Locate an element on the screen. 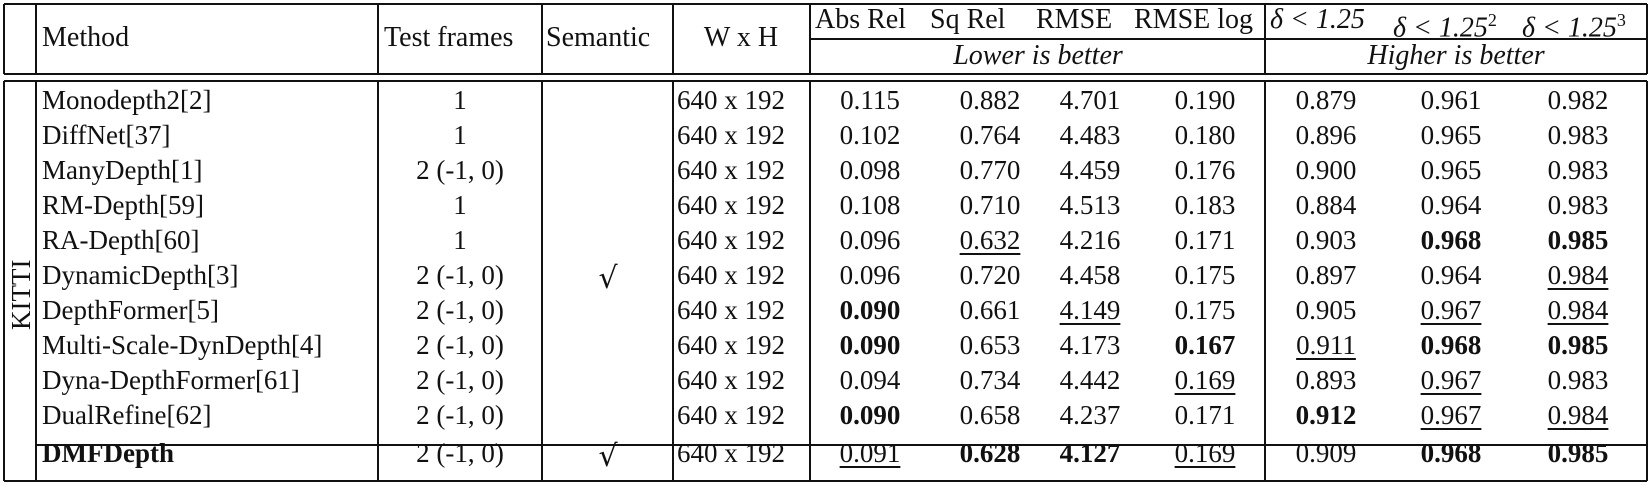  header-wxh: W x H is located at coordinates (741, 37).